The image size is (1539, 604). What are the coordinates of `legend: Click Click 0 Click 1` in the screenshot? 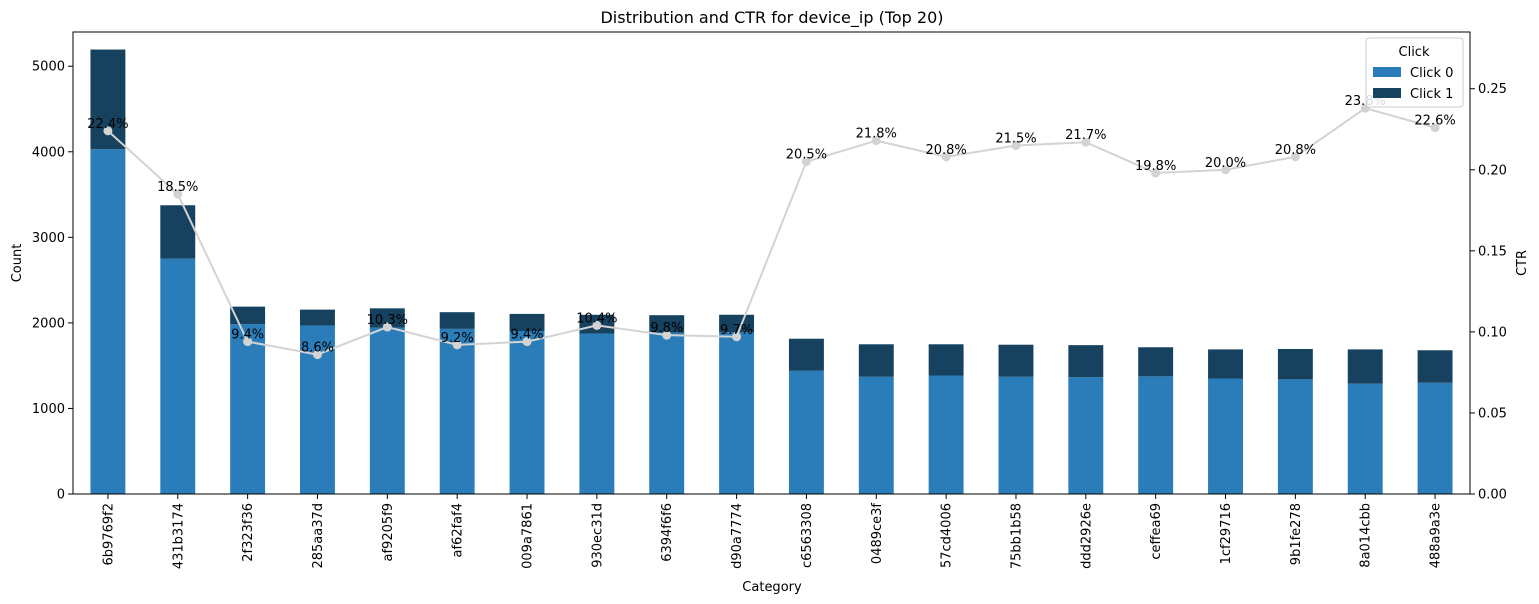 It's located at (1414, 72).